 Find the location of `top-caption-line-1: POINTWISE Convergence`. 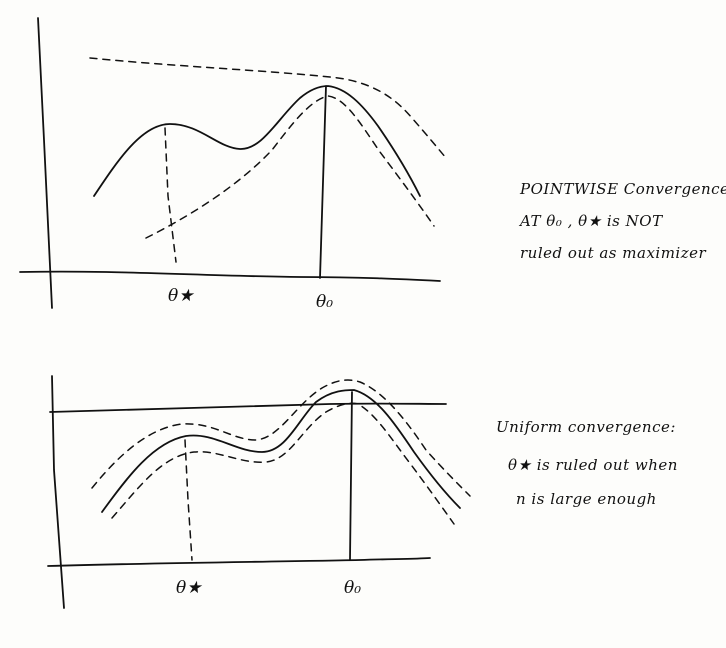

top-caption-line-1: POINTWISE Convergence is located at coordinates (623, 189).